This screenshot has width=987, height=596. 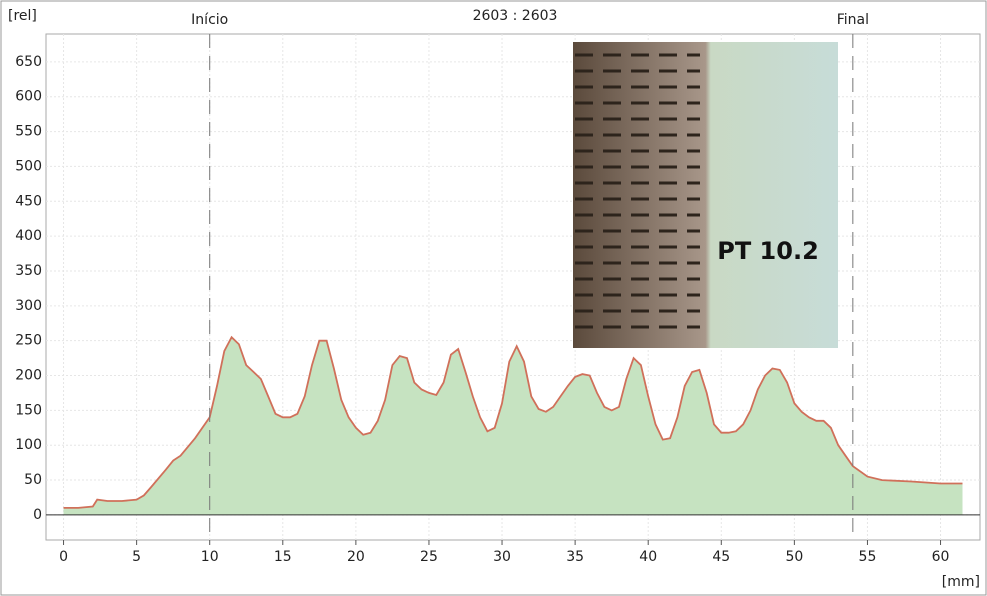 What do you see at coordinates (28, 341) in the screenshot?
I see `y-tick-label: 250` at bounding box center [28, 341].